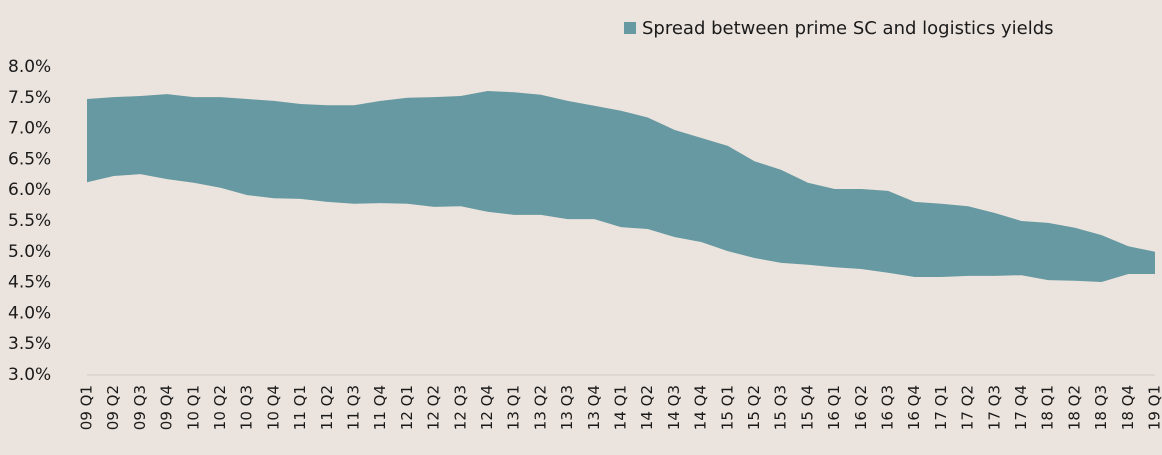  What do you see at coordinates (29, 344) in the screenshot?
I see `y-tick-label: 3.5%` at bounding box center [29, 344].